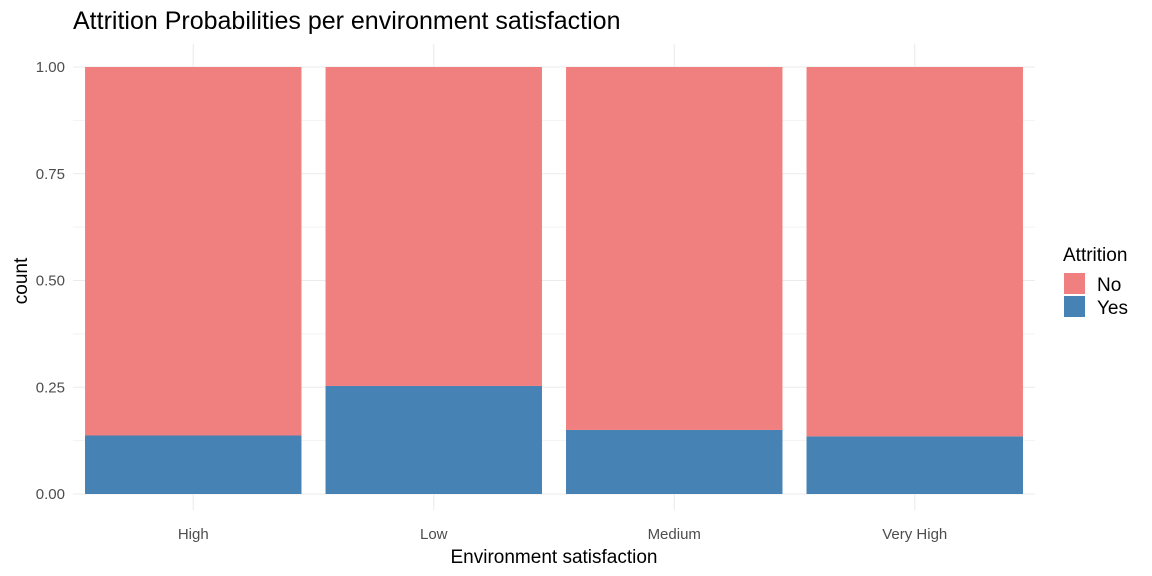 The image size is (1152, 576). Describe the element at coordinates (1095, 255) in the screenshot. I see `legend-title: Attrition` at that location.